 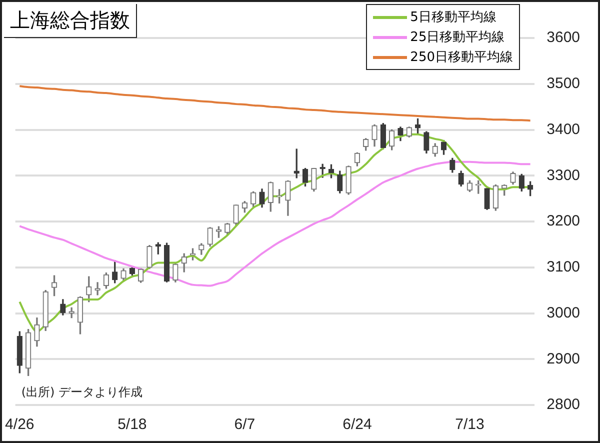 What do you see at coordinates (469, 425) in the screenshot?
I see `x-tick-label: 7/13` at bounding box center [469, 425].